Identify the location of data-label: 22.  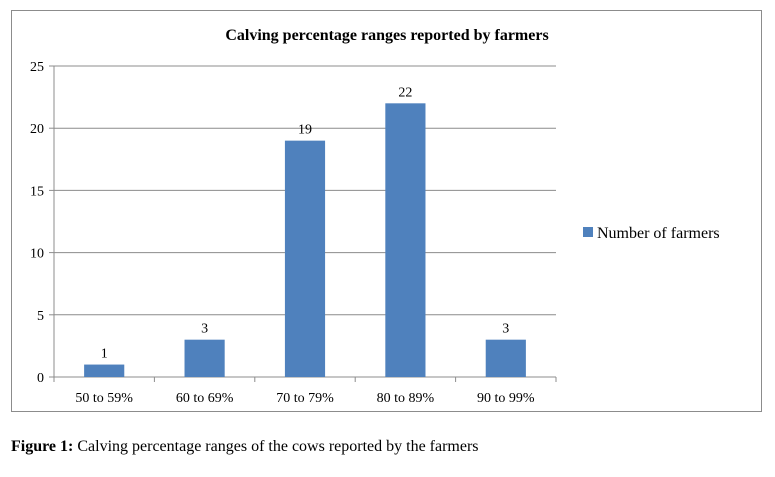
(405, 92).